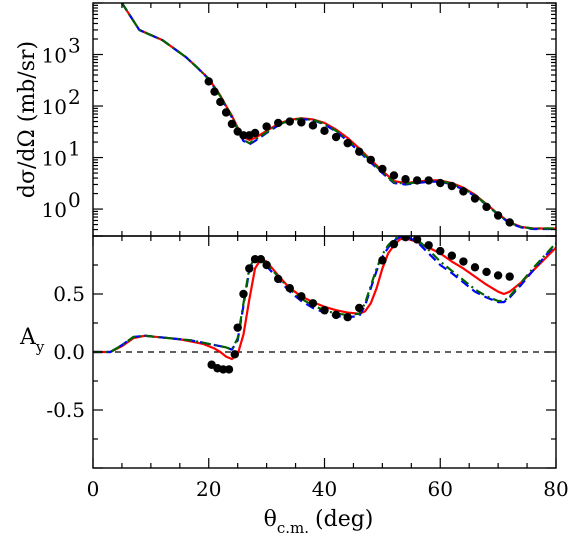 Image resolution: width=574 pixels, height=538 pixels. I want to click on x-tick-label: 80, so click(555, 489).